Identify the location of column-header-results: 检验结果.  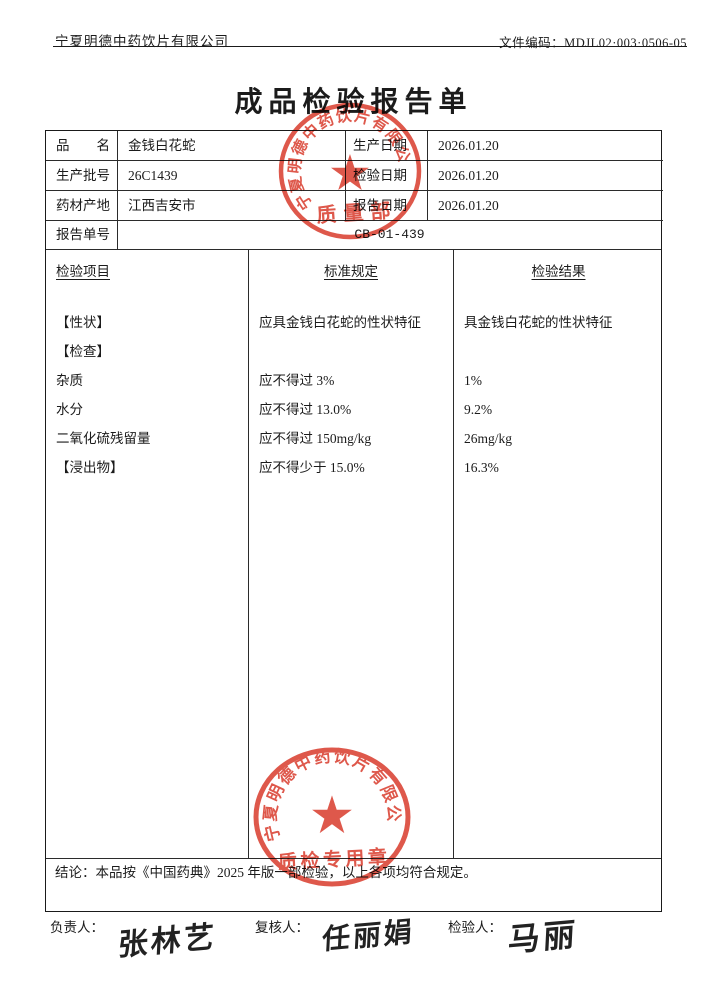
(558, 271).